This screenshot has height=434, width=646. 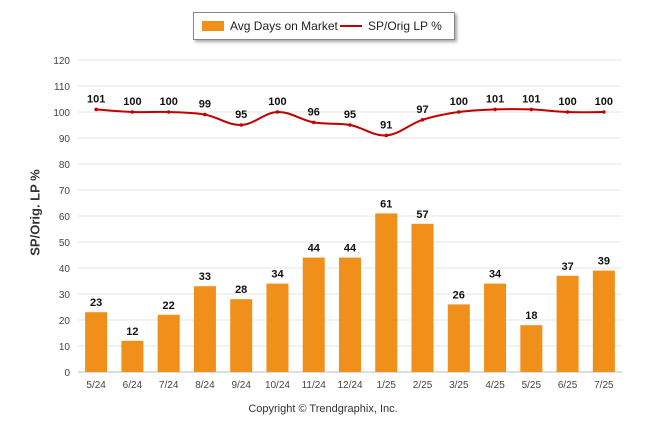 What do you see at coordinates (422, 110) in the screenshot?
I see `line-value-label: 97` at bounding box center [422, 110].